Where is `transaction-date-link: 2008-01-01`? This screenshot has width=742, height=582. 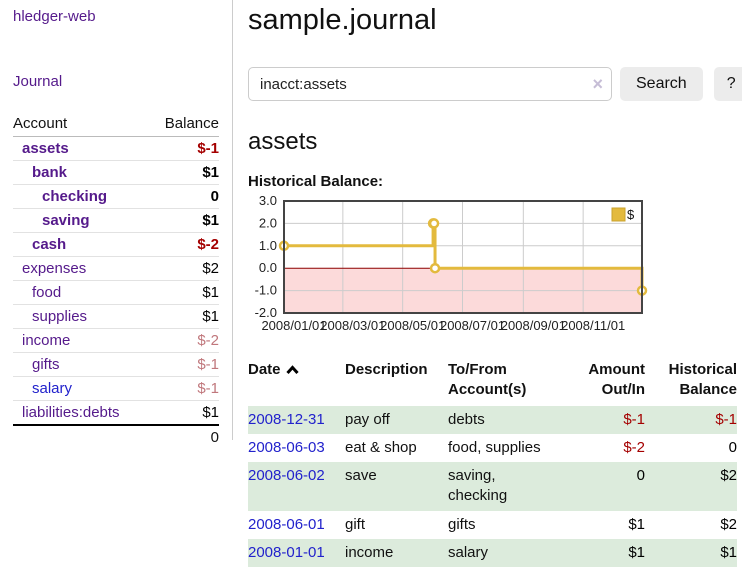
transaction-date-link: 2008-01-01 is located at coordinates (286, 552).